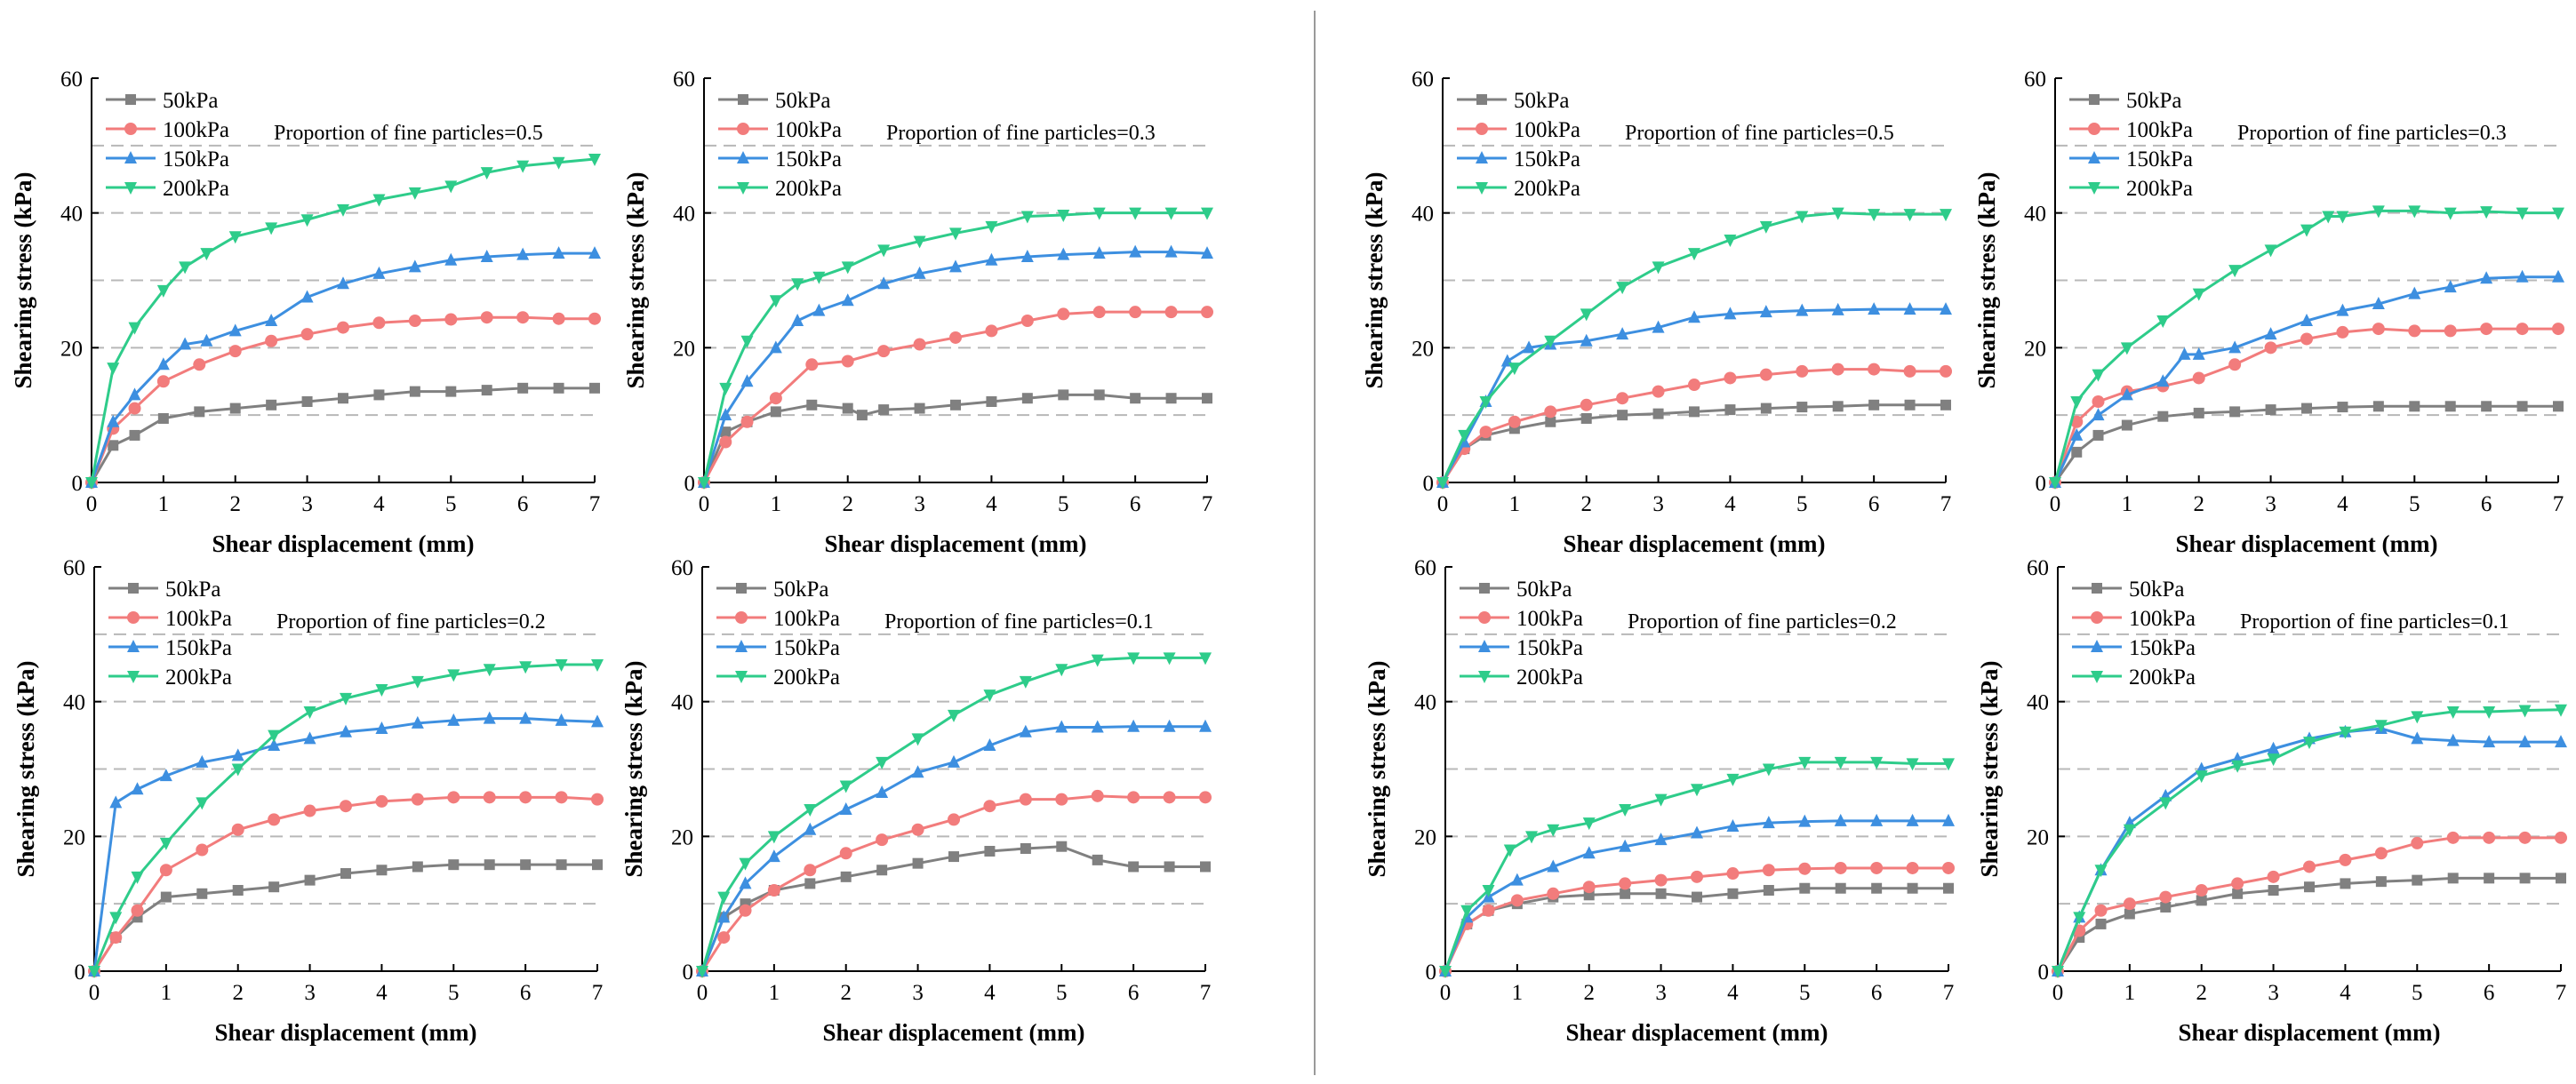  Describe the element at coordinates (1696, 896) in the screenshot. I see `series-line-150kPa` at that location.